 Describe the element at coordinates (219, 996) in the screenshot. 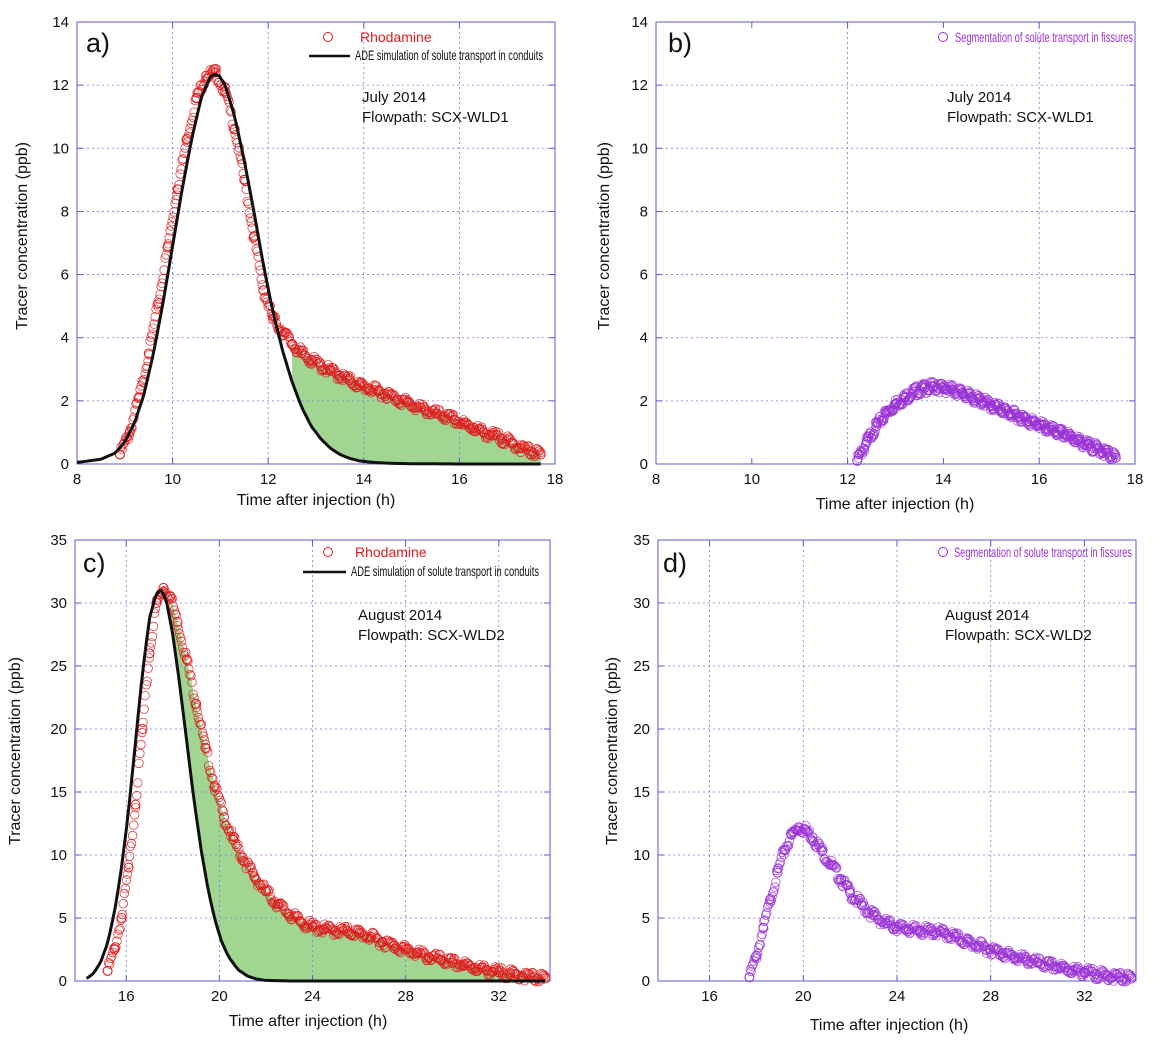

I see `x-tick-label-c: 20` at that location.